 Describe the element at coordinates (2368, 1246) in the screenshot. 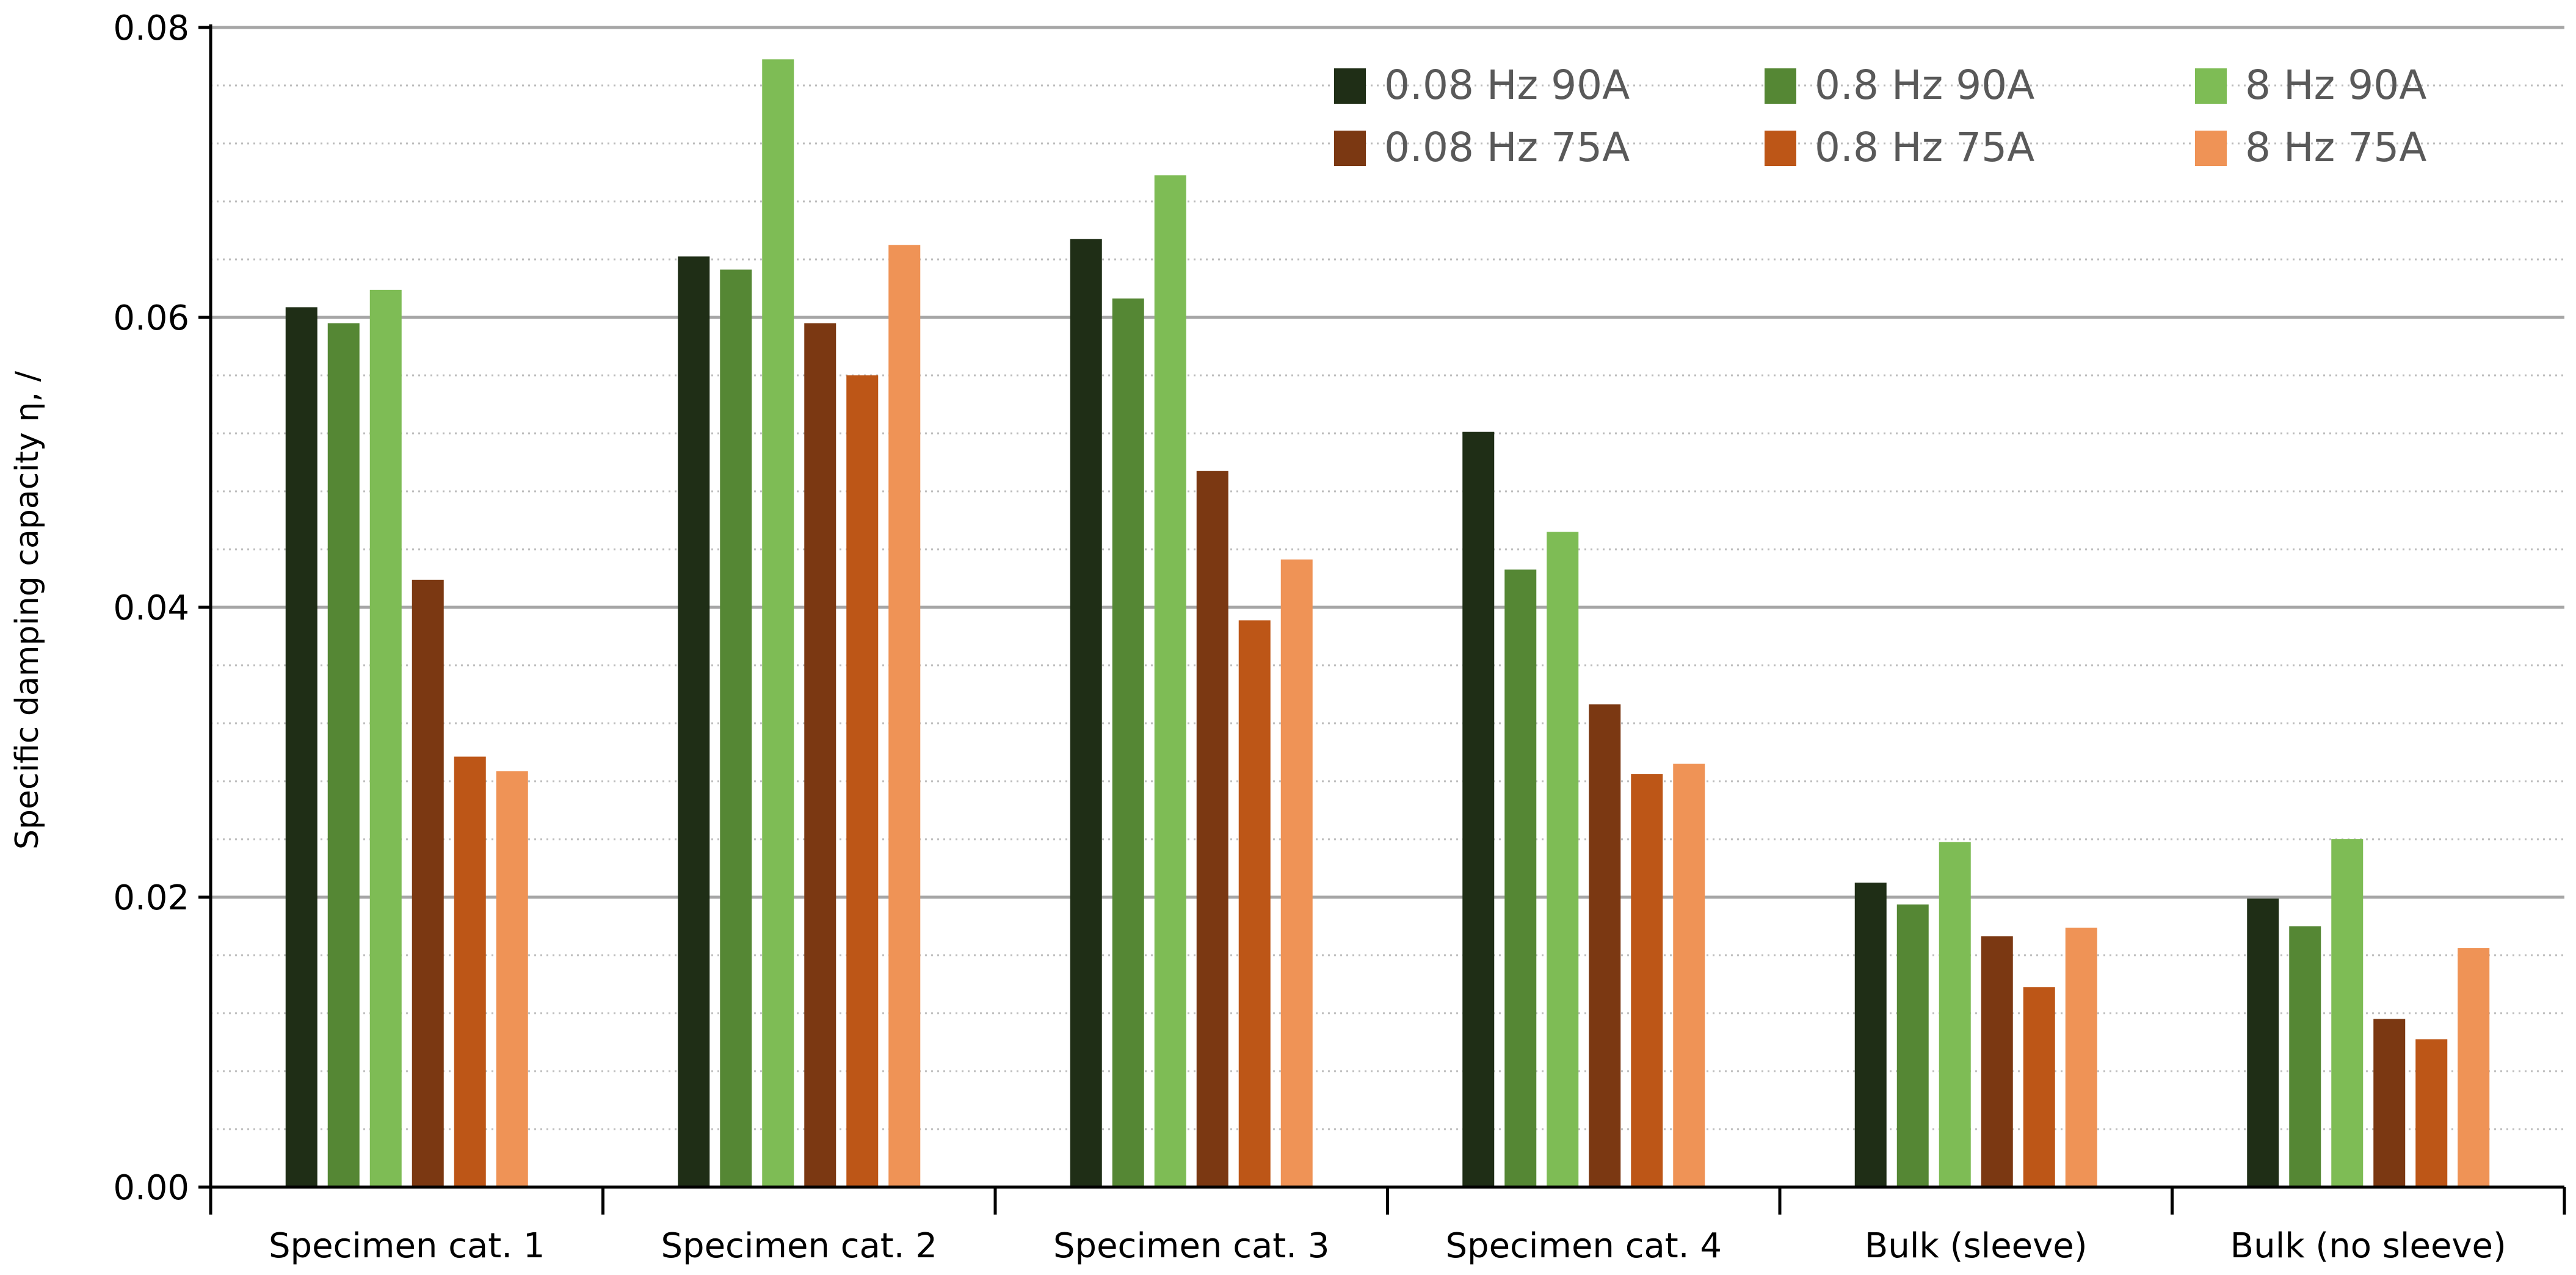

I see `x-tick-label: Bulk (no sleeve)` at that location.